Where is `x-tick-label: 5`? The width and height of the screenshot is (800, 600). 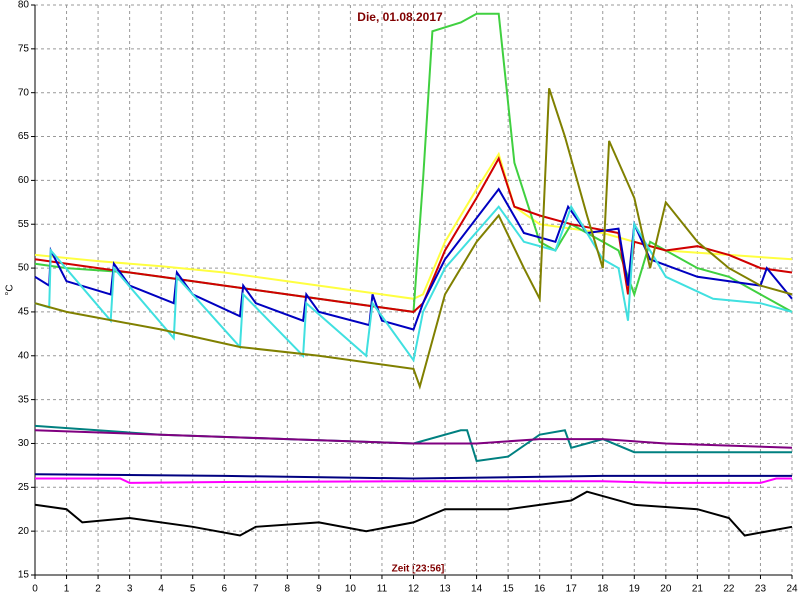 x-tick-label: 5 is located at coordinates (193, 589).